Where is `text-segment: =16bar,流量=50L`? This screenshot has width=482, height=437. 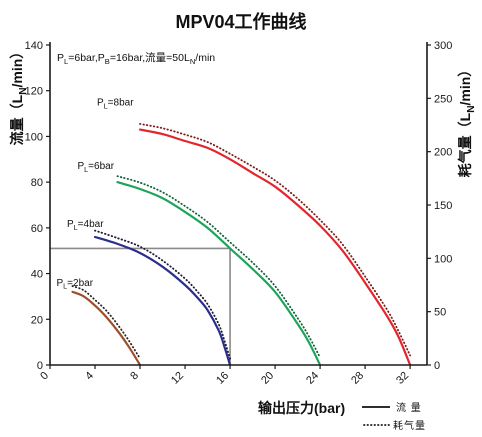
text-segment: =16bar,流量=50L is located at coordinates (150, 57).